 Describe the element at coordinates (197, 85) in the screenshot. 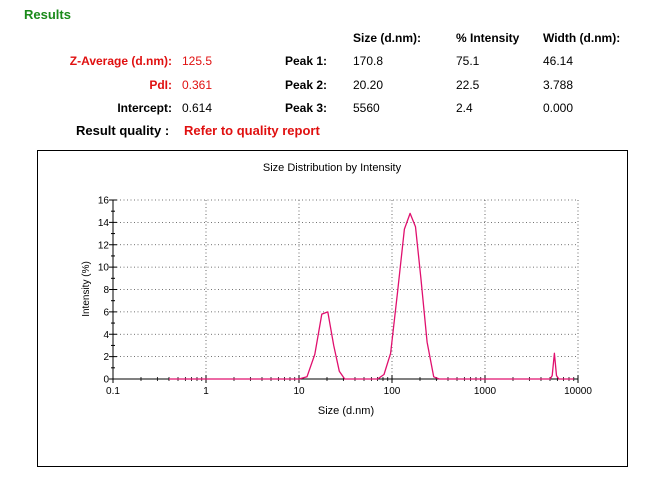

I see `pdi-value: 0.361` at that location.